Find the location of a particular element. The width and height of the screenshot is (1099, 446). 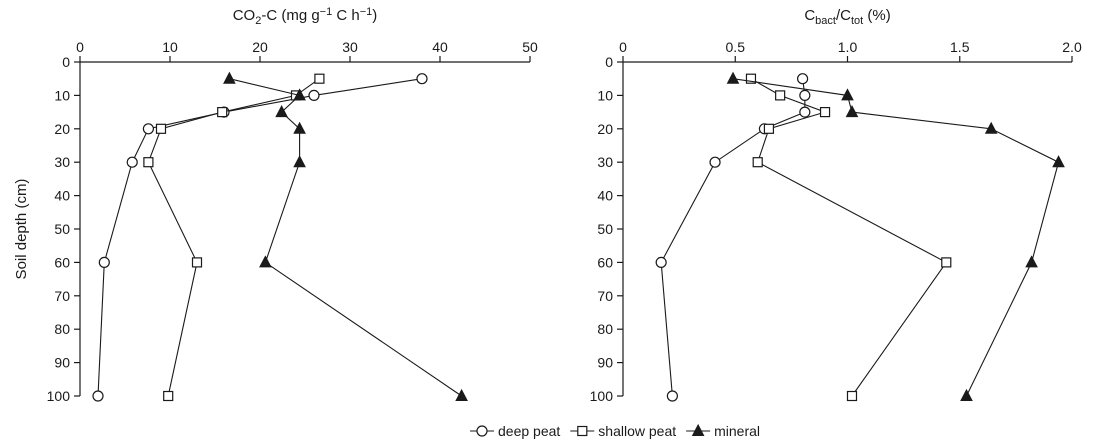

legend-item-shallow-peat: shallow peat is located at coordinates (623, 431).